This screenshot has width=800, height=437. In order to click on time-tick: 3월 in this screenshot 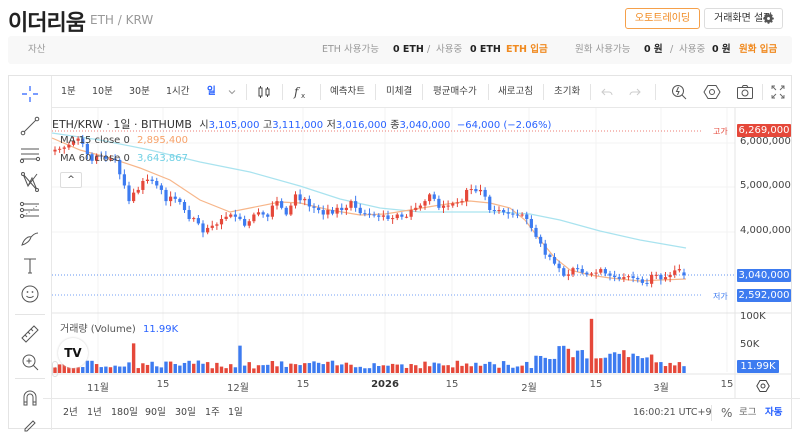, I will do `click(661, 388)`.